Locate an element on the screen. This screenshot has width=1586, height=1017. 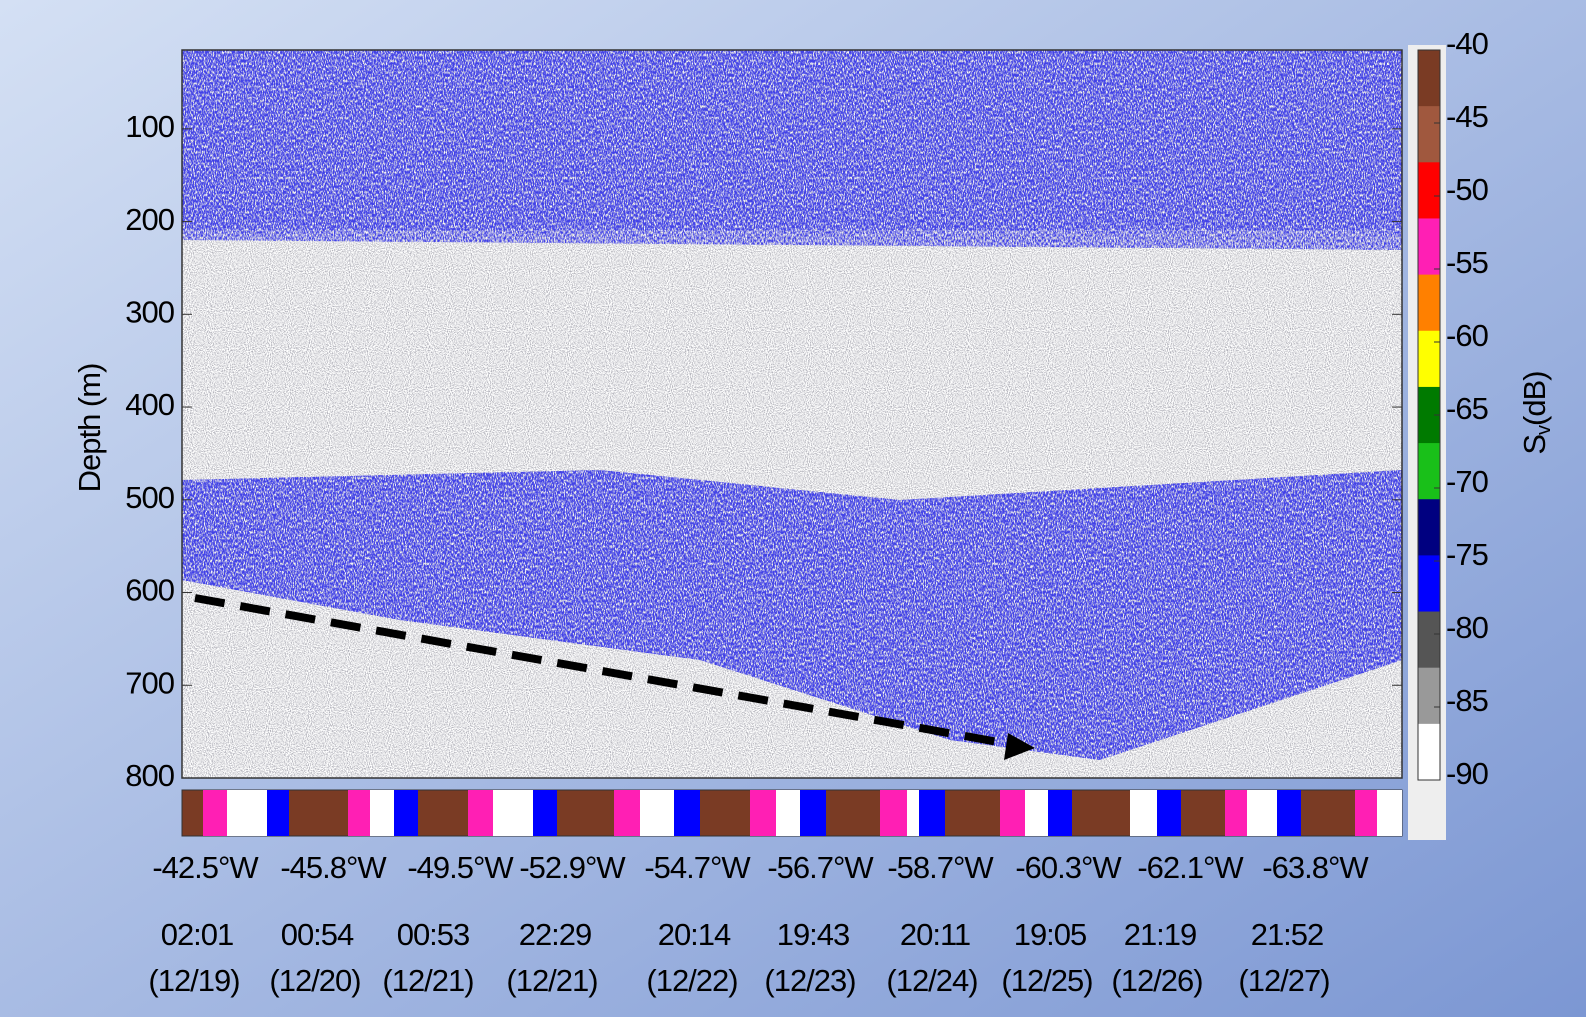
x-date-label: (12/19) is located at coordinates (193, 980).